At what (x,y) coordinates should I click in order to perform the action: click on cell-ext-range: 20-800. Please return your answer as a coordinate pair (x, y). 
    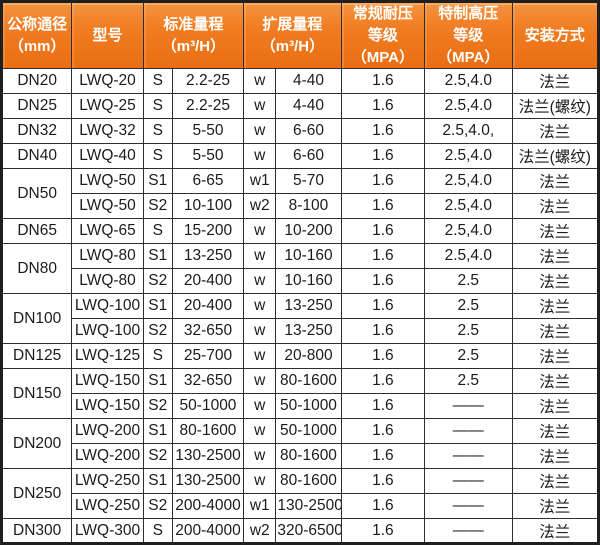
    Looking at the image, I should click on (308, 356).